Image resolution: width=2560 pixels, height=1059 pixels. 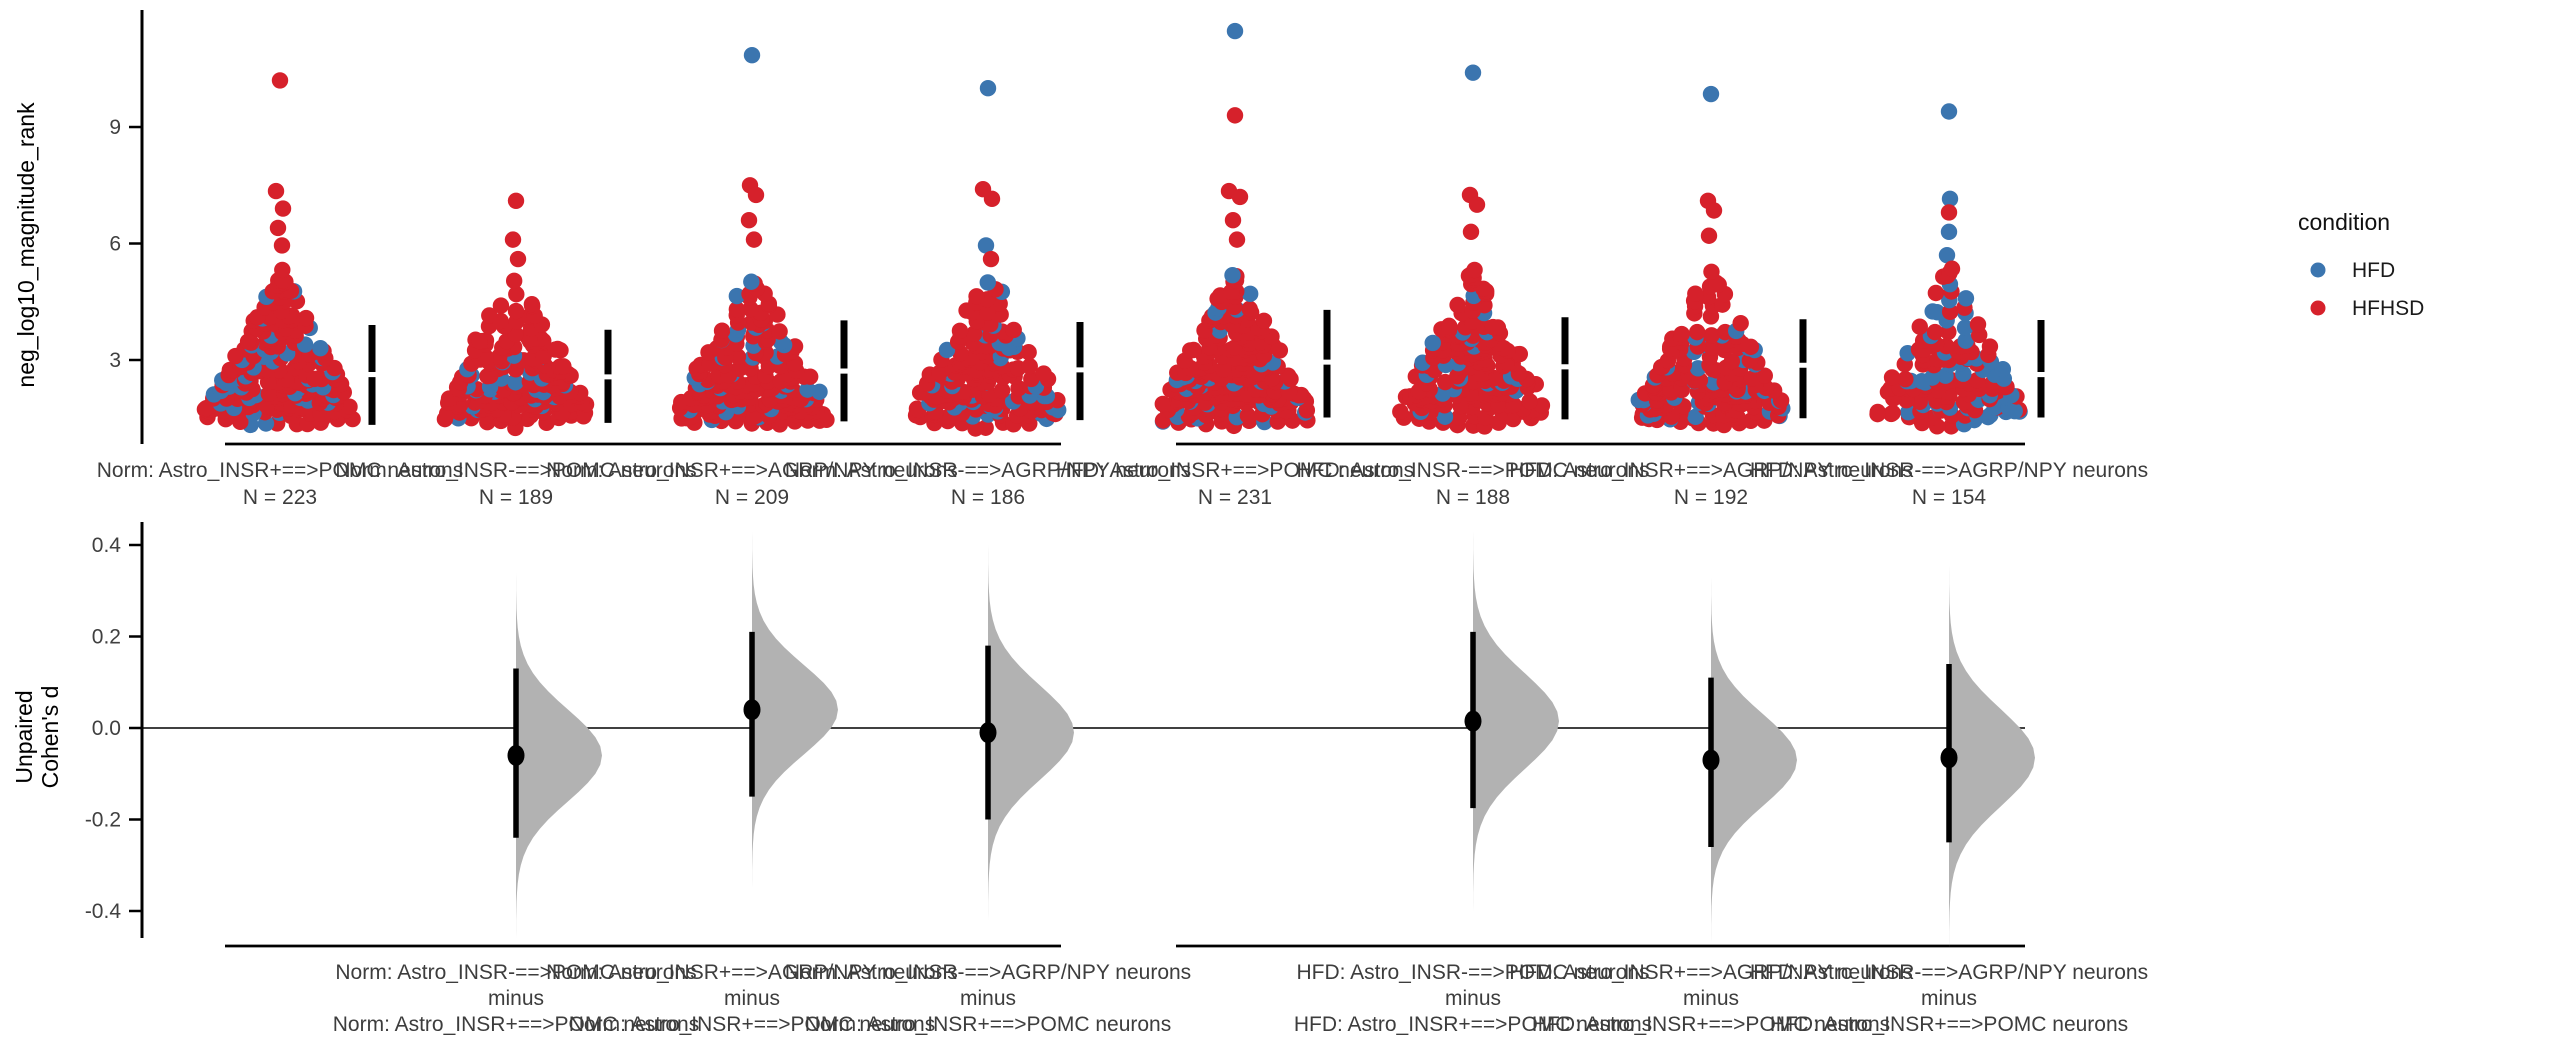 What do you see at coordinates (1949, 1024) in the screenshot?
I see `contrast-label-line3: HFD: Astro_INSR+==>POMC neurons` at bounding box center [1949, 1024].